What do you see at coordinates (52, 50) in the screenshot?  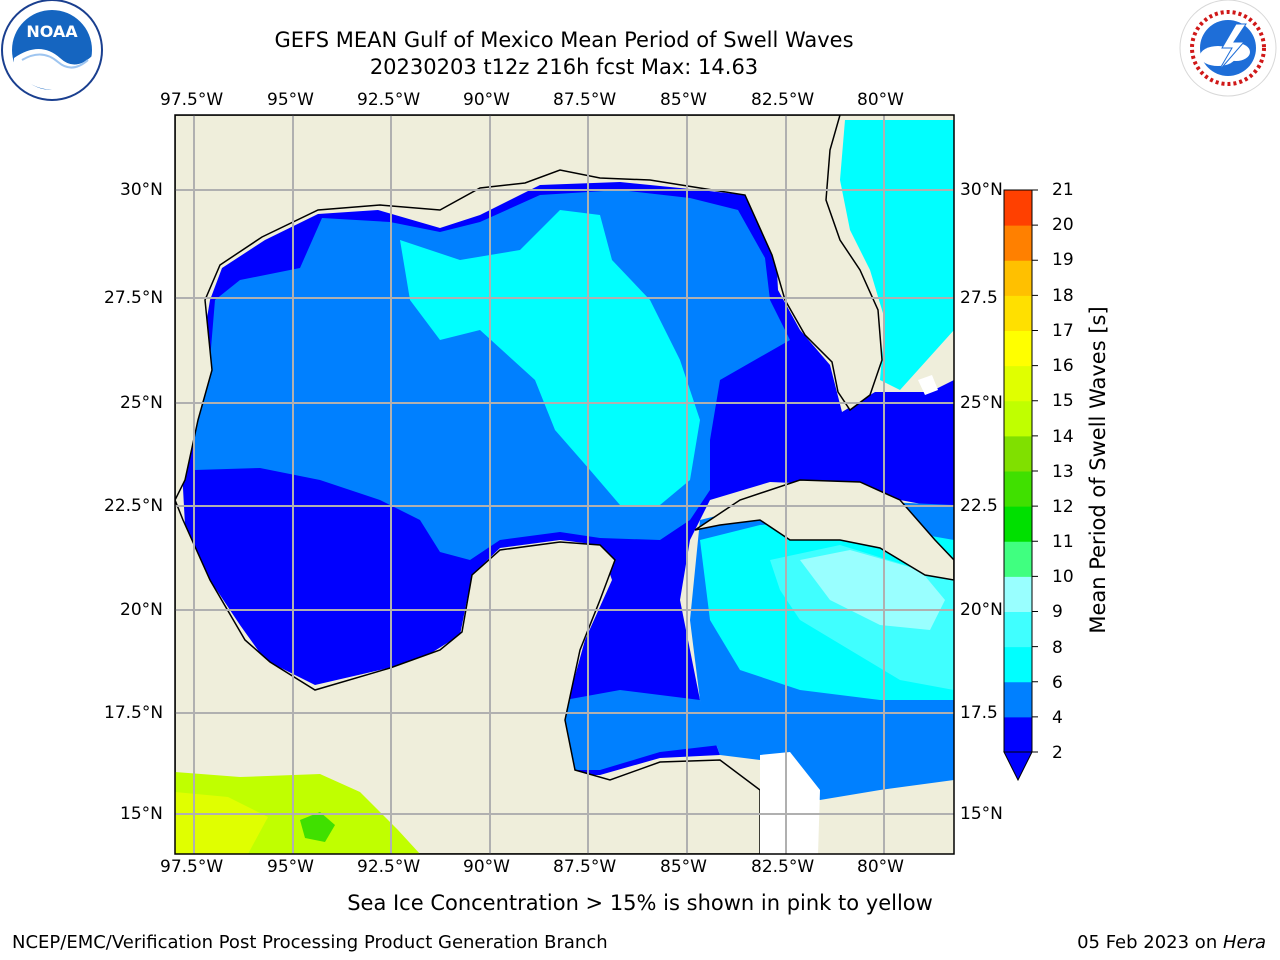 I see `noaa-logo: NOAA` at bounding box center [52, 50].